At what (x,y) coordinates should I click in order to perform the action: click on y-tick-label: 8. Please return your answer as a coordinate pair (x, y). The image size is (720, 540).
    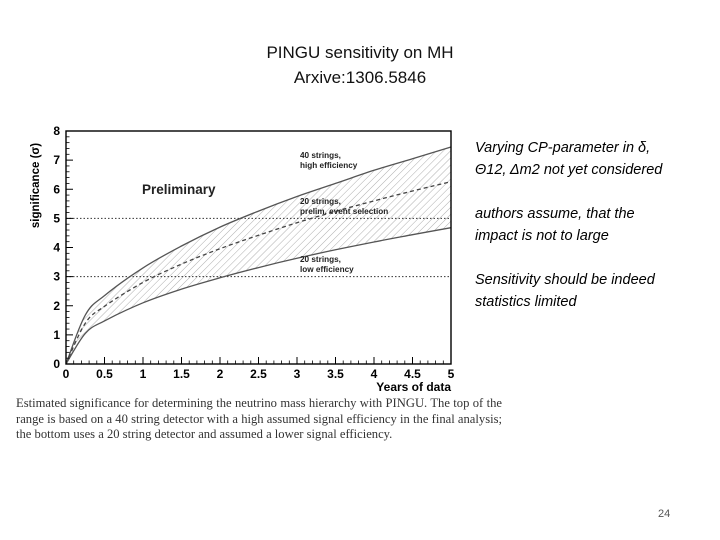
    Looking at the image, I should click on (56, 131).